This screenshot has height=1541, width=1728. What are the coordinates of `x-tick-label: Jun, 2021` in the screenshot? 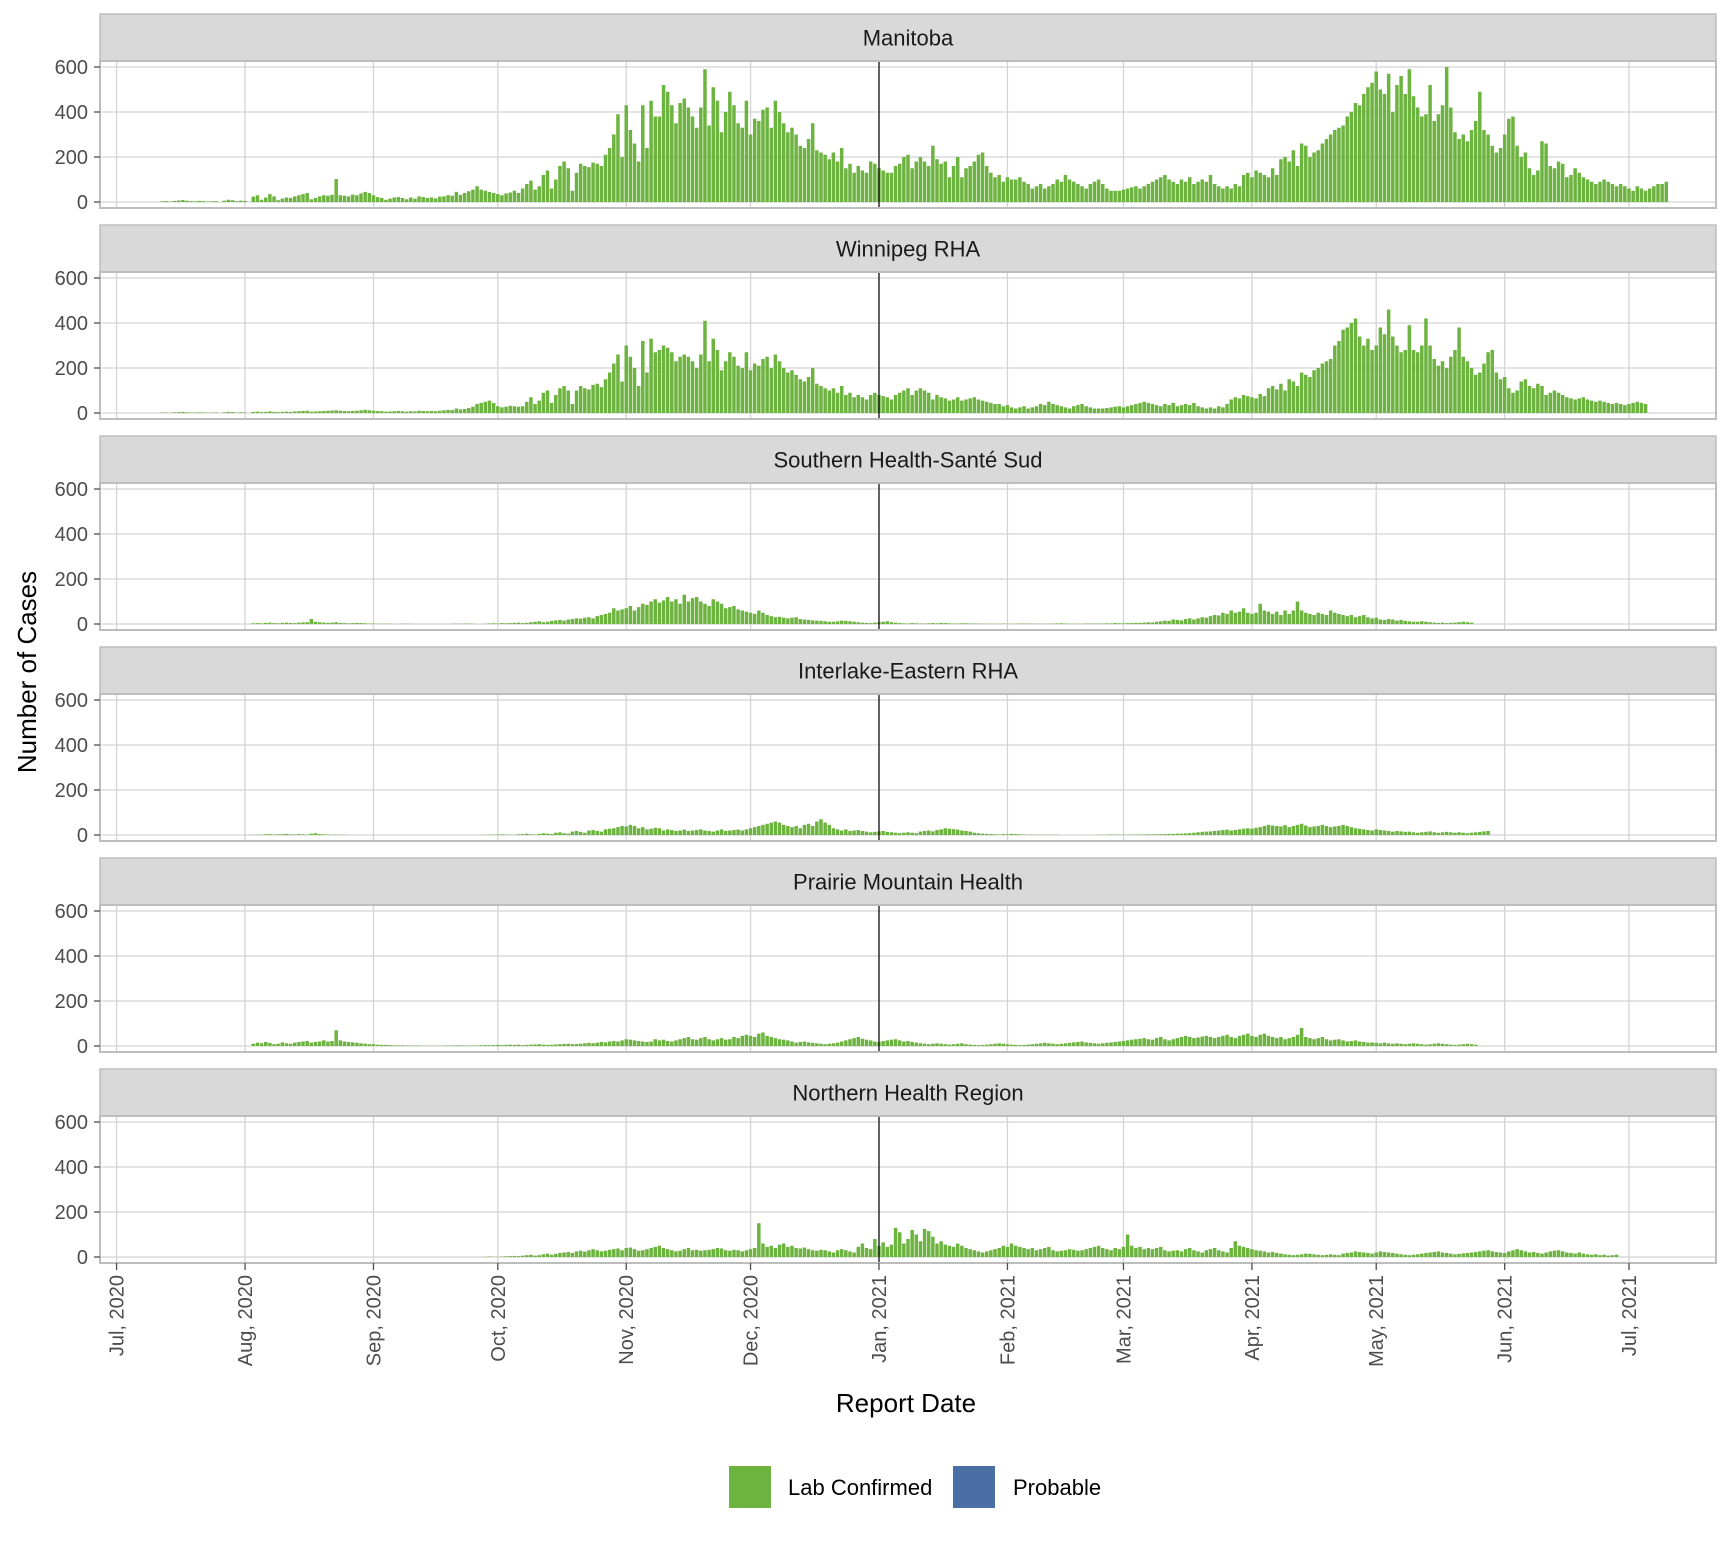 It's located at (1506, 1319).